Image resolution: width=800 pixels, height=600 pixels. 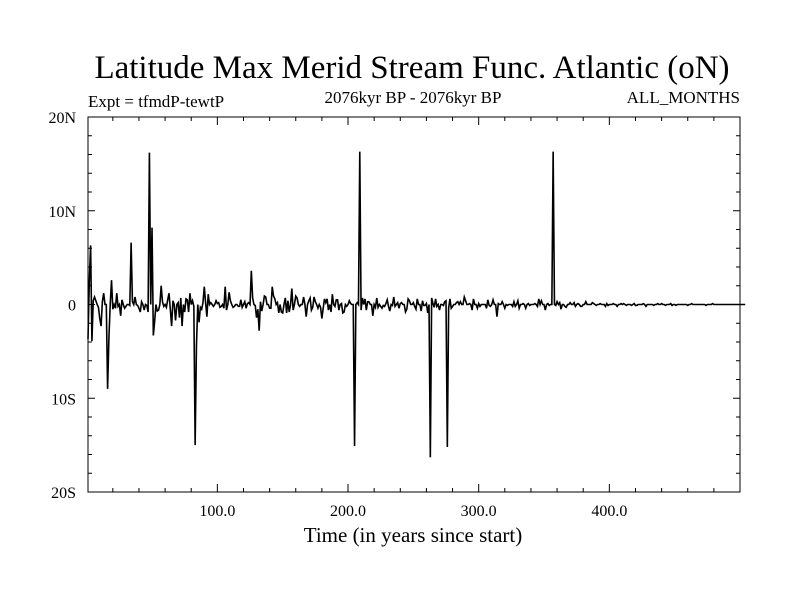 I want to click on y-tick-label: 10S, so click(x=63, y=399).